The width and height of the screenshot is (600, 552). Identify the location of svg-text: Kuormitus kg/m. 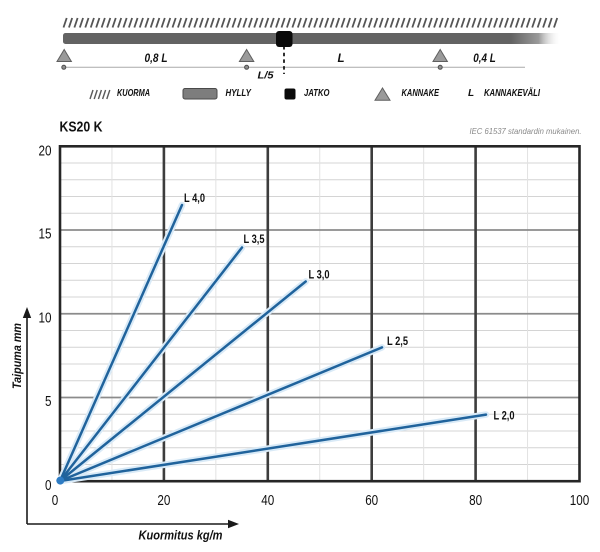
(181, 536).